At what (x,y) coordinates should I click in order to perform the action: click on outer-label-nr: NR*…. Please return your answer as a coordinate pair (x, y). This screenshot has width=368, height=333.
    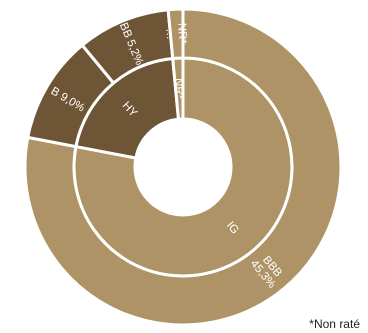
    Looking at the image, I should click on (175, 34).